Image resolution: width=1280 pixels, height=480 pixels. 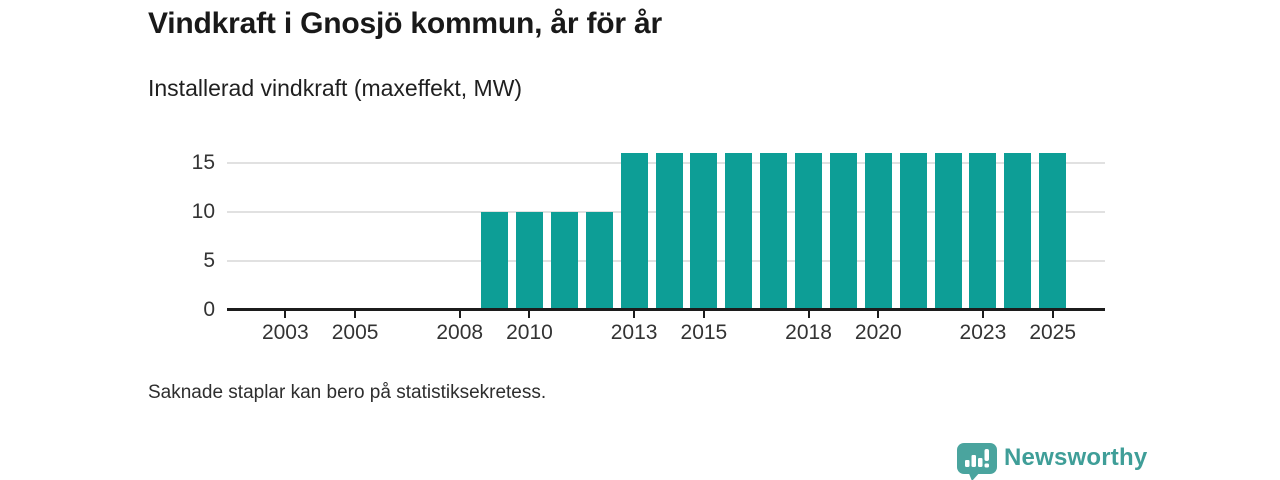 What do you see at coordinates (203, 211) in the screenshot?
I see `y-tick-label: 10` at bounding box center [203, 211].